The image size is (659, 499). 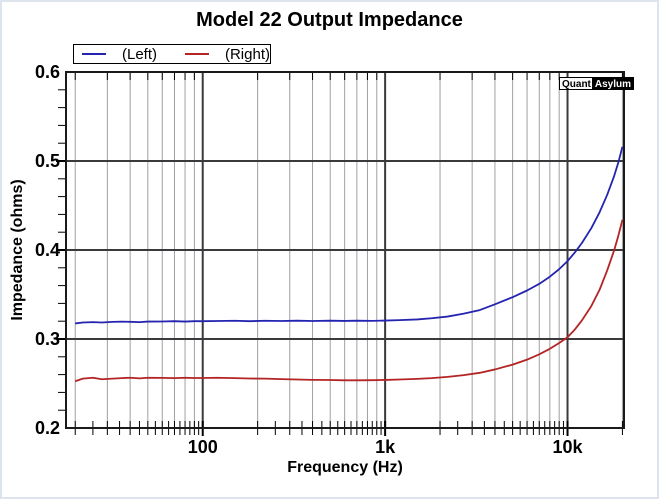 What do you see at coordinates (203, 447) in the screenshot?
I see `svg-text: 100` at bounding box center [203, 447].